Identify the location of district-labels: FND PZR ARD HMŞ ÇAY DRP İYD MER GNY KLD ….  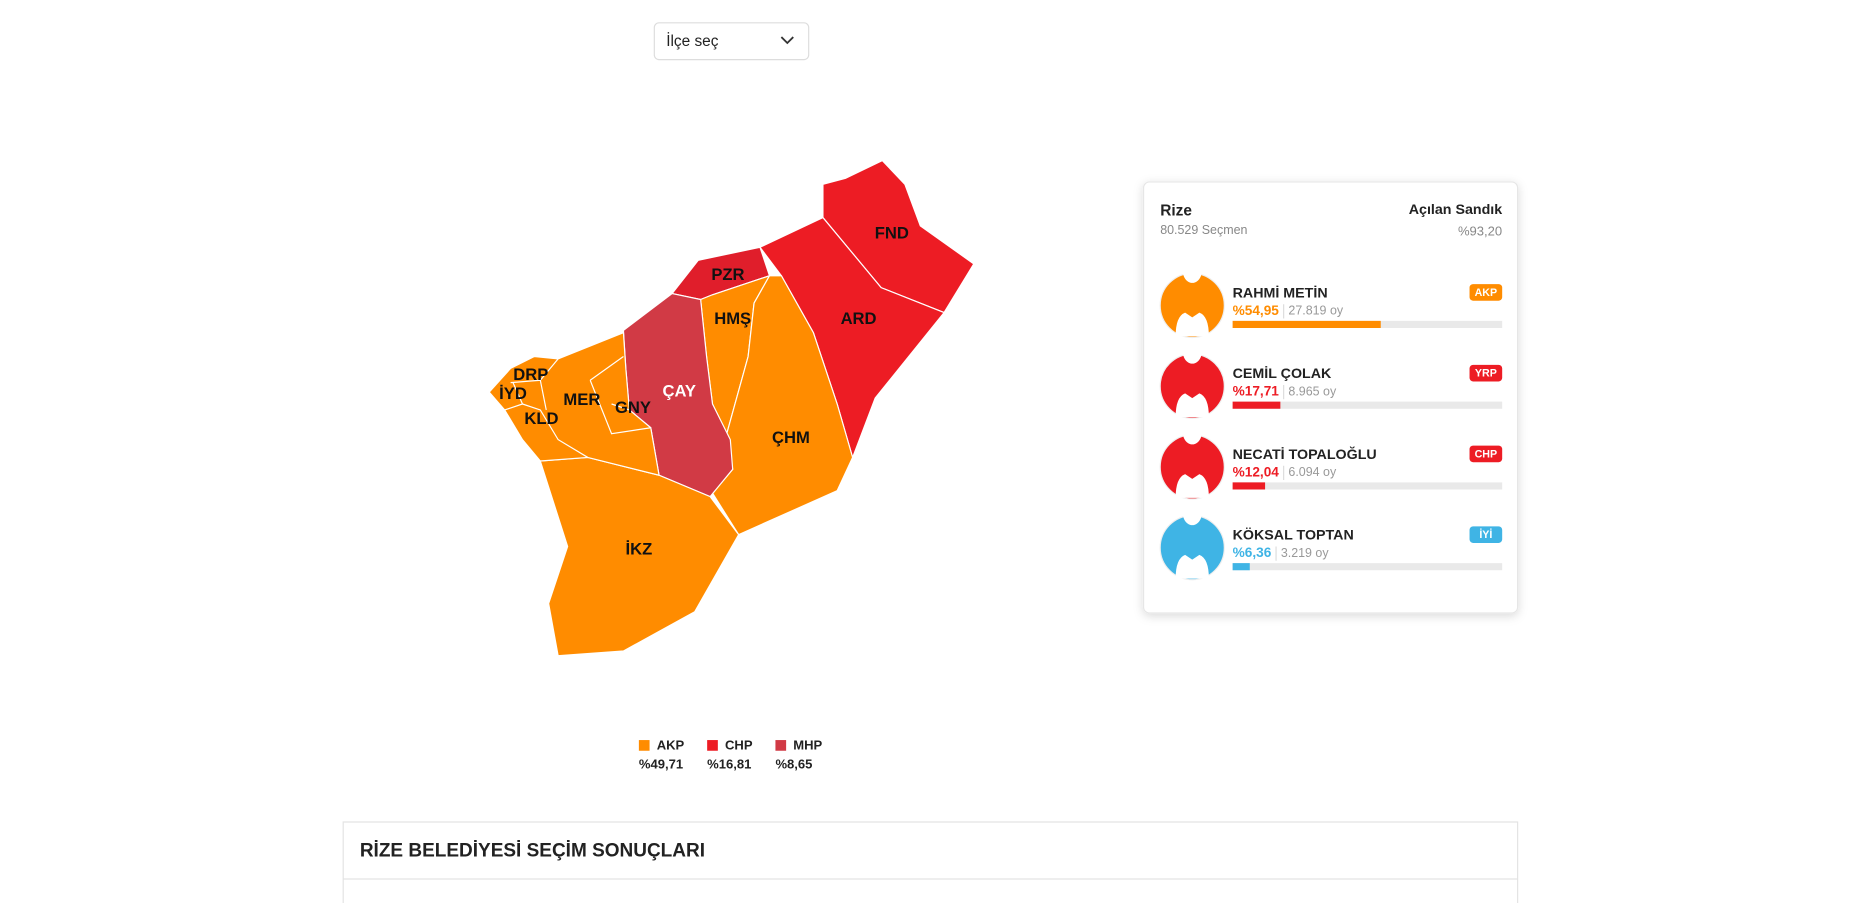
(704, 391).